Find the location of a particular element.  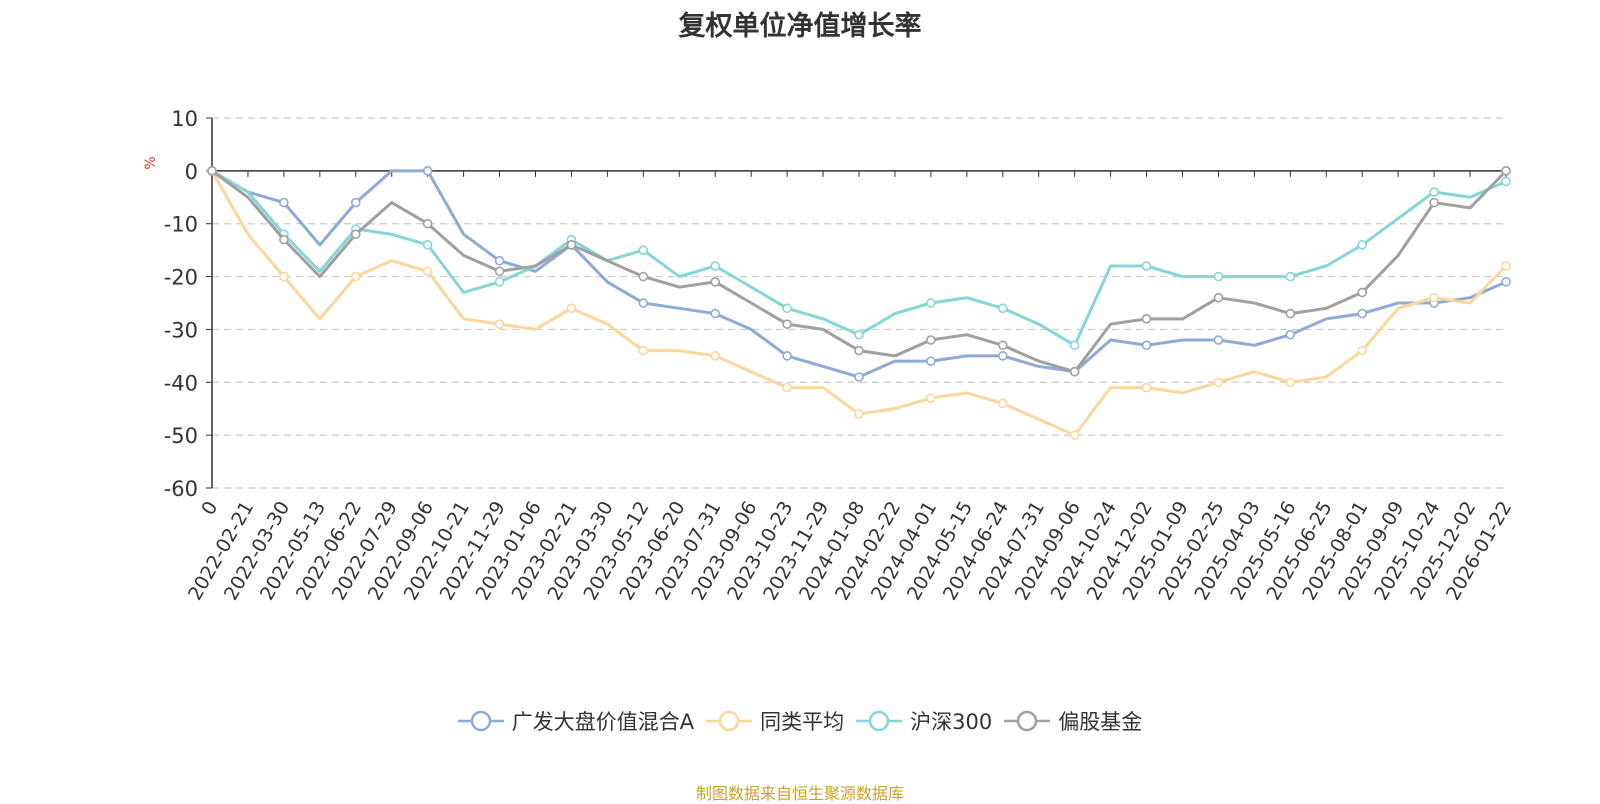

legend-item-3: 沪深300 is located at coordinates (924, 721).